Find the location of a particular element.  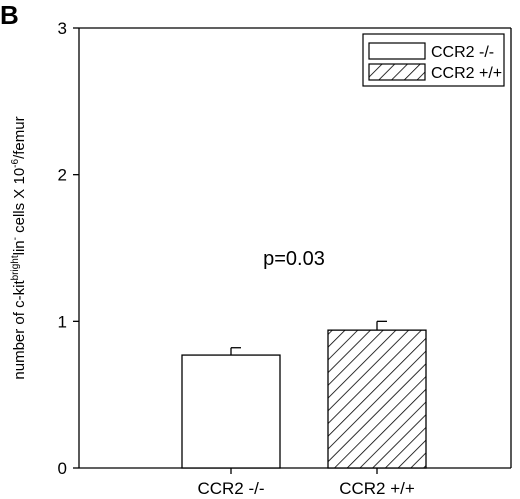

y-axis-title-sup1: bright is located at coordinates (15, 267).